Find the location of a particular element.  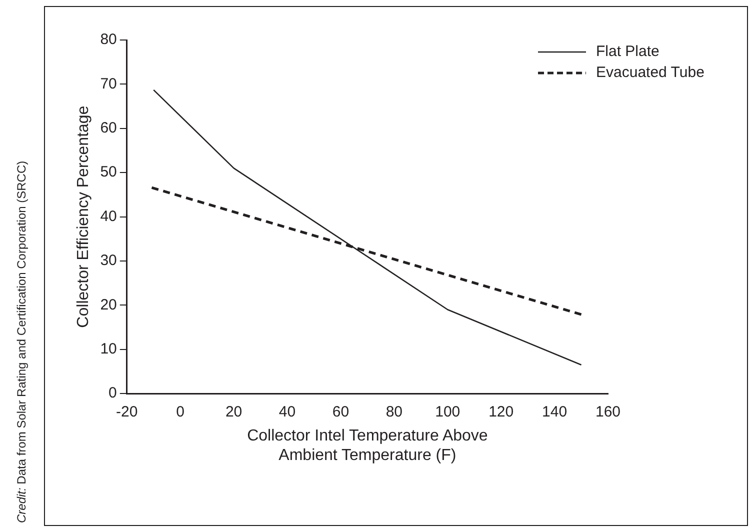

x-tick-label: 140 is located at coordinates (555, 412).